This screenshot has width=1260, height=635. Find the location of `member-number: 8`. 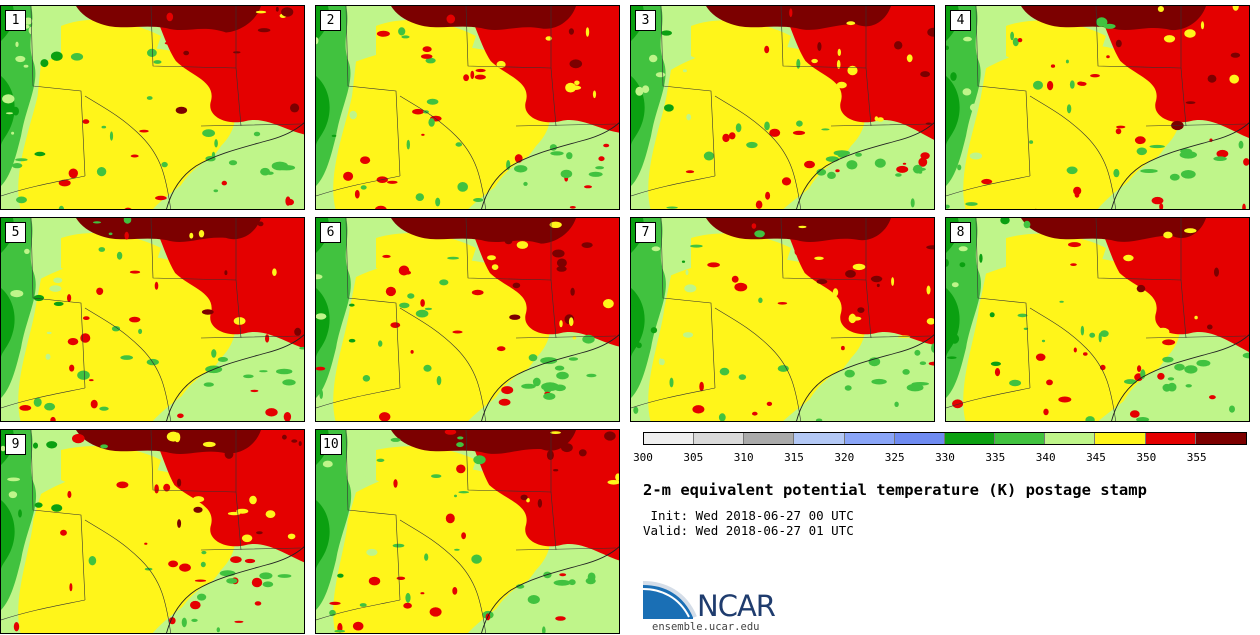

member-number: 8 is located at coordinates (960, 232).